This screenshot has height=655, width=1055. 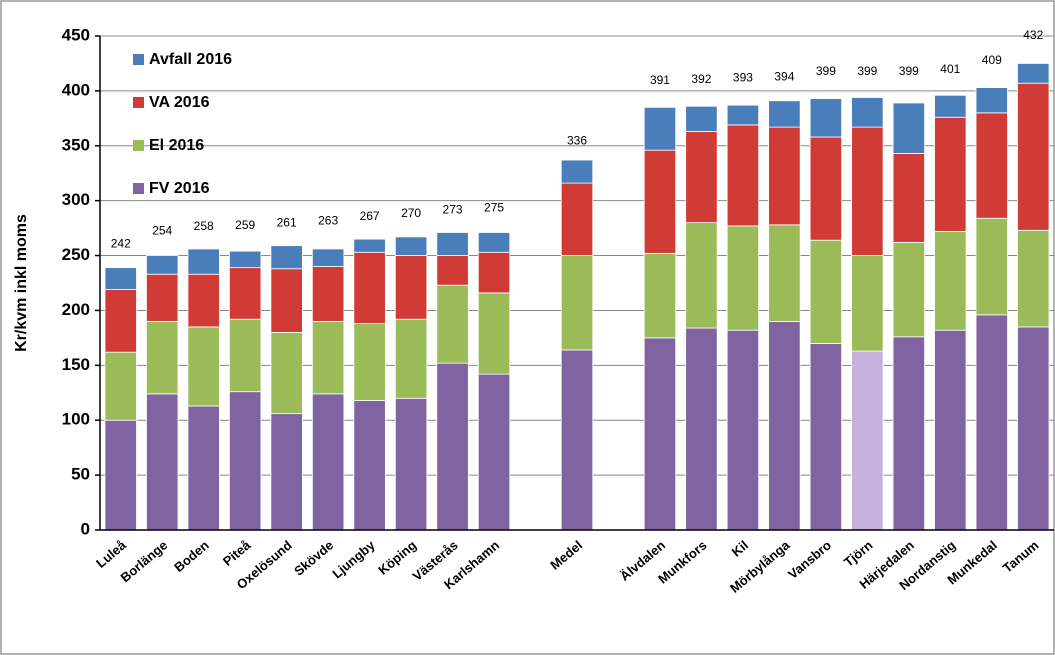 I want to click on total-label: 392, so click(x=701, y=79).